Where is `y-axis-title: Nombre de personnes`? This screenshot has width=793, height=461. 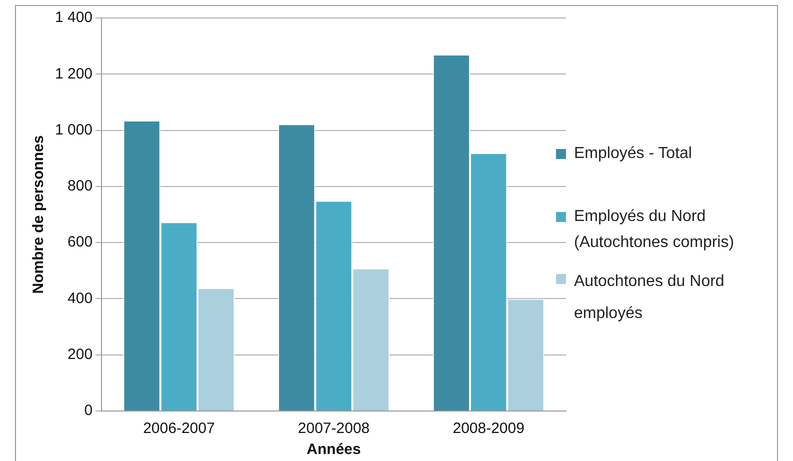
y-axis-title: Nombre de personnes is located at coordinates (39, 214).